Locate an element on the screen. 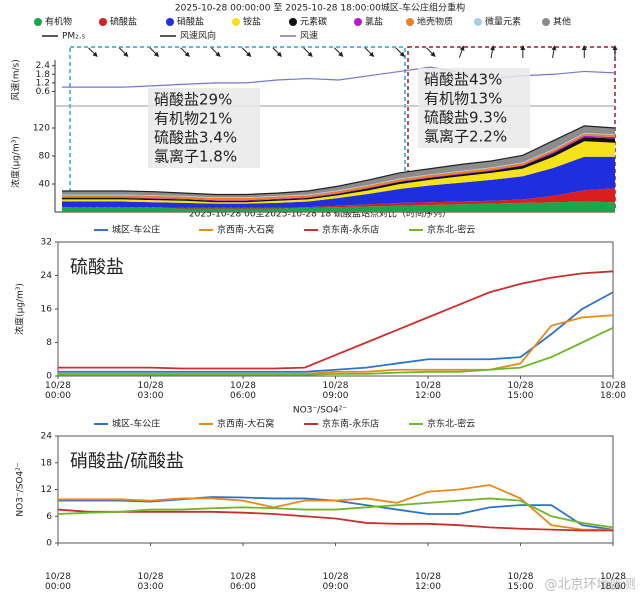  legend-label: 微量元素 is located at coordinates (503, 22).